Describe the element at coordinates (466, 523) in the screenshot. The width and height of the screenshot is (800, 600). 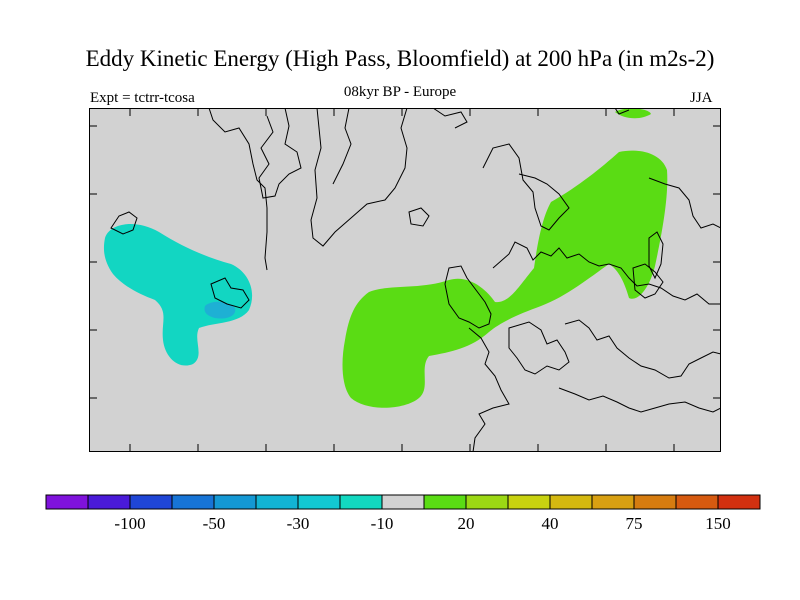
I see `colorbar-tick-label: 20` at that location.